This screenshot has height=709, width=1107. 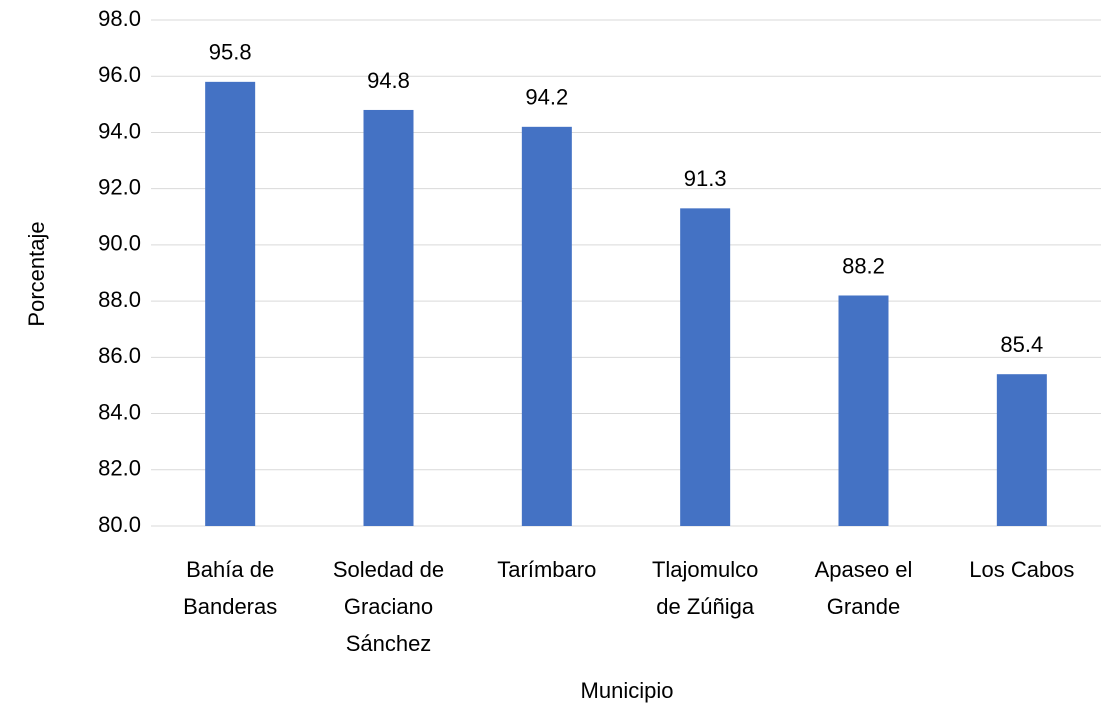 I want to click on x-tick-label: Tlajomulco de Zúñiga, so click(x=705, y=588).